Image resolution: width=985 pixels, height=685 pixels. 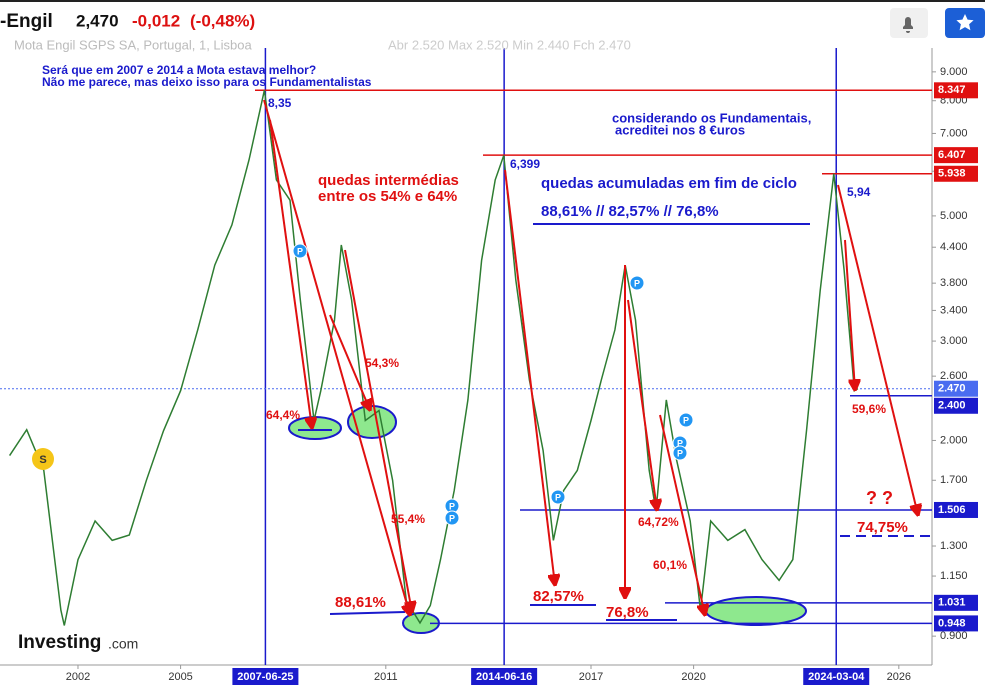 What do you see at coordinates (954, 133) in the screenshot?
I see `y-tick-label: 7.000` at bounding box center [954, 133].